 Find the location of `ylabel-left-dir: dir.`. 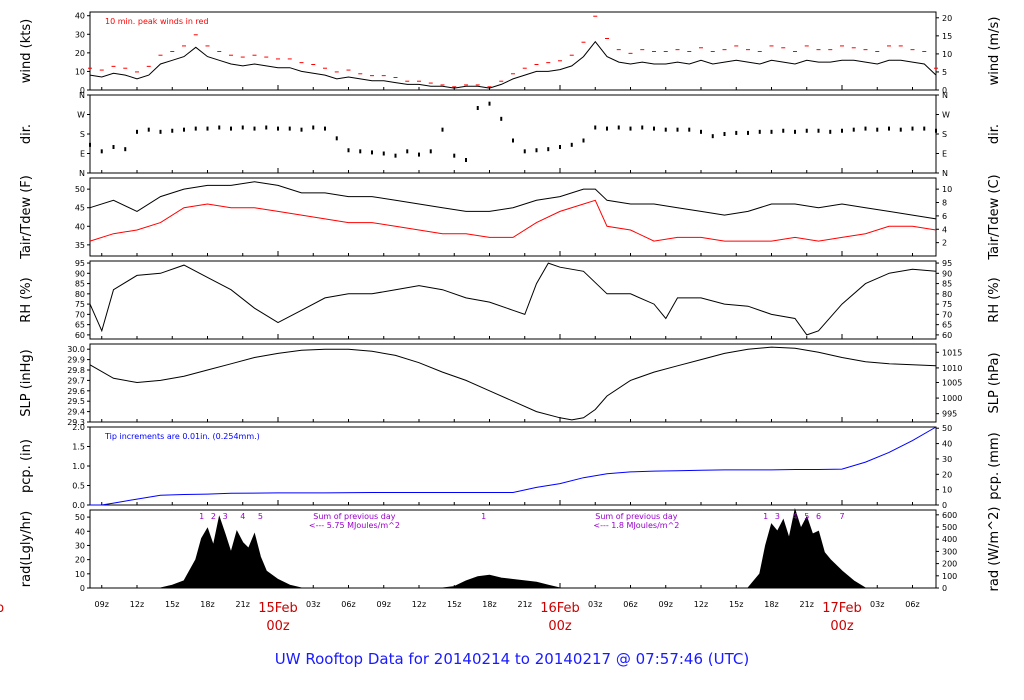

ylabel-left-dir: dir. is located at coordinates (26, 134).